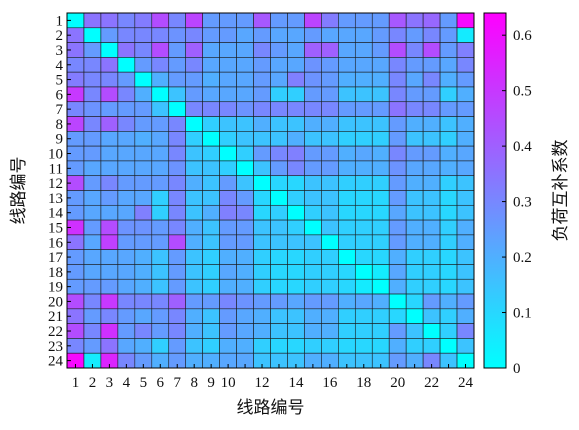 This screenshot has height=430, width=579. Describe the element at coordinates (55, 199) in the screenshot. I see `y-tick-label: 13` at that location.